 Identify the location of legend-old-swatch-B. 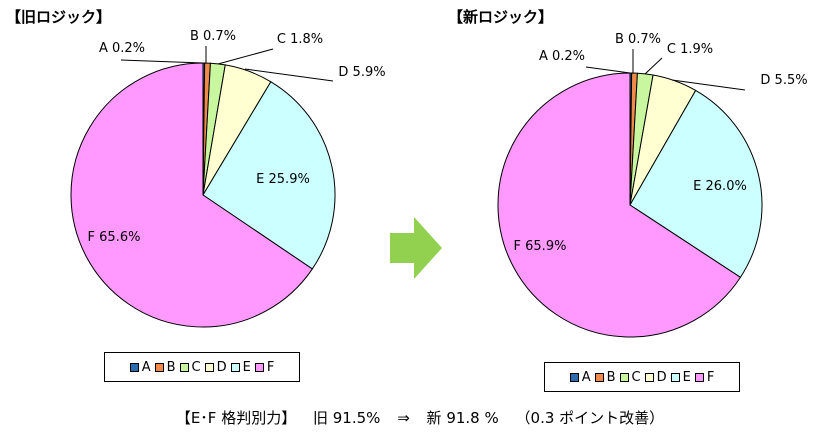
(159, 367).